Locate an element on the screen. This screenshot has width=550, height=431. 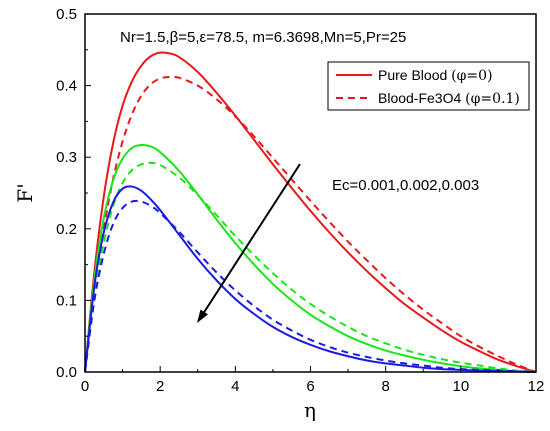
x-tick-label: 12 is located at coordinates (536, 386).